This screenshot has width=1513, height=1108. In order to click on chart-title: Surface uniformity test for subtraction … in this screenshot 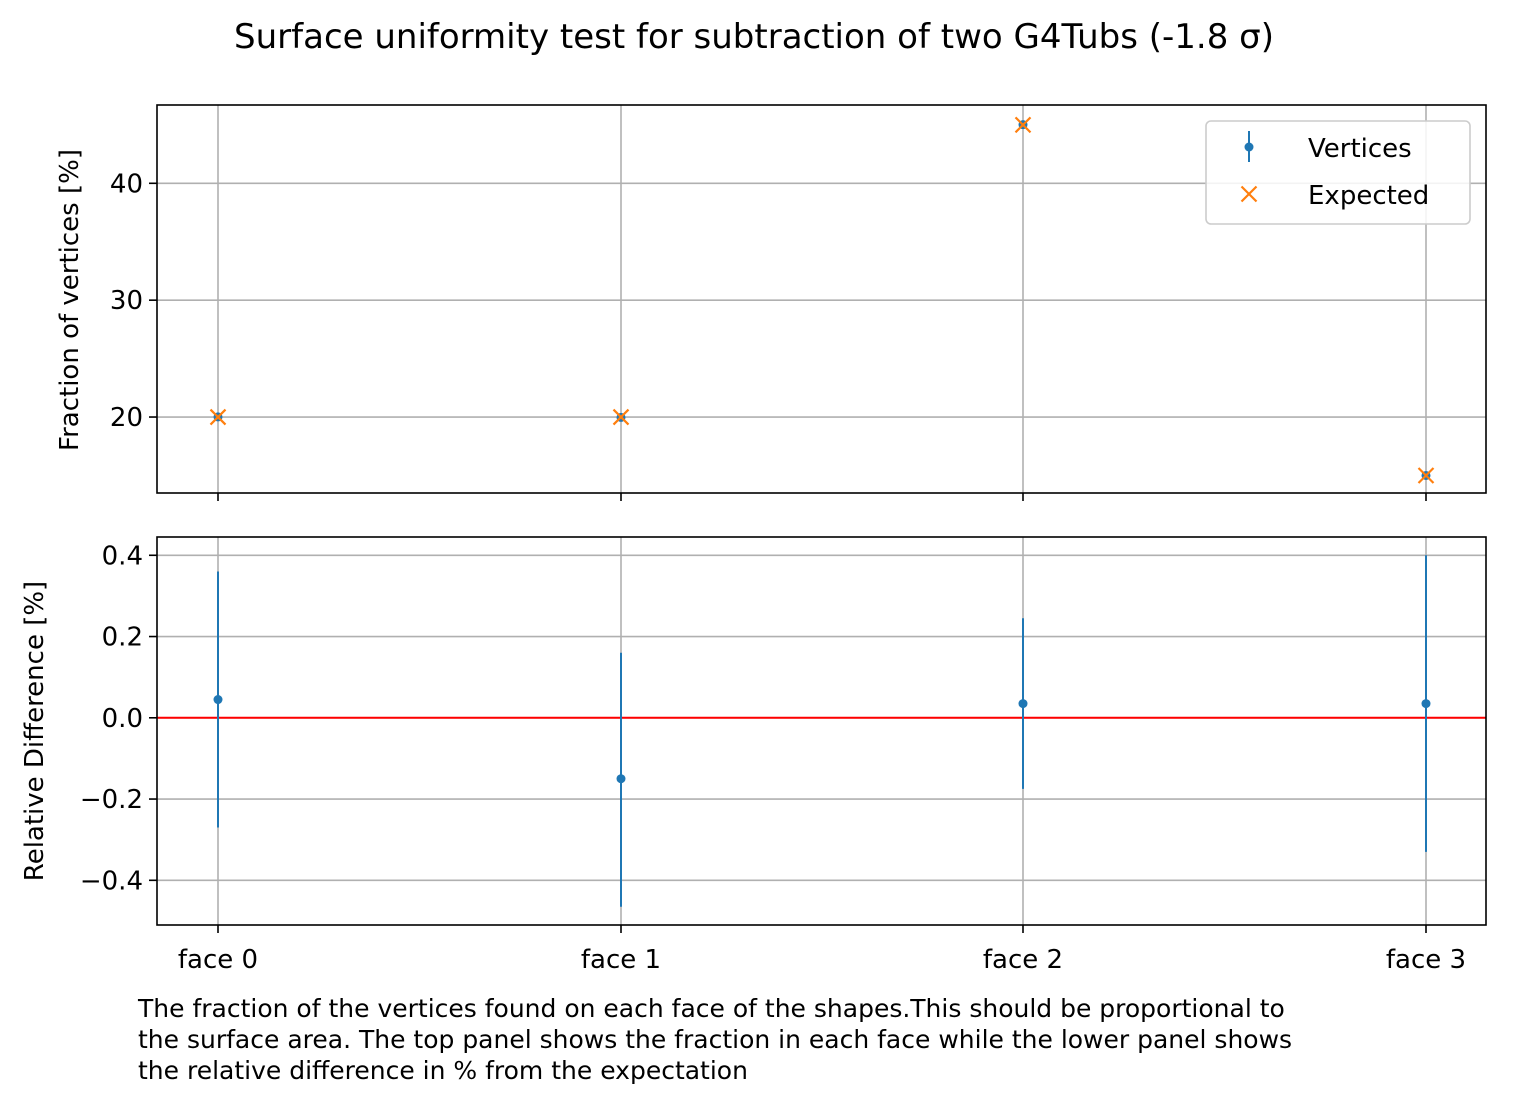, I will do `click(754, 37)`.